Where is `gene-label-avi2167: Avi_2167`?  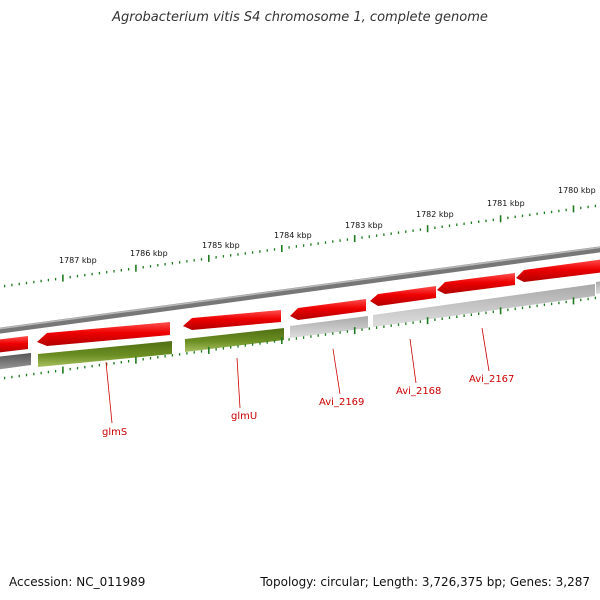
gene-label-avi2167: Avi_2167 is located at coordinates (491, 379).